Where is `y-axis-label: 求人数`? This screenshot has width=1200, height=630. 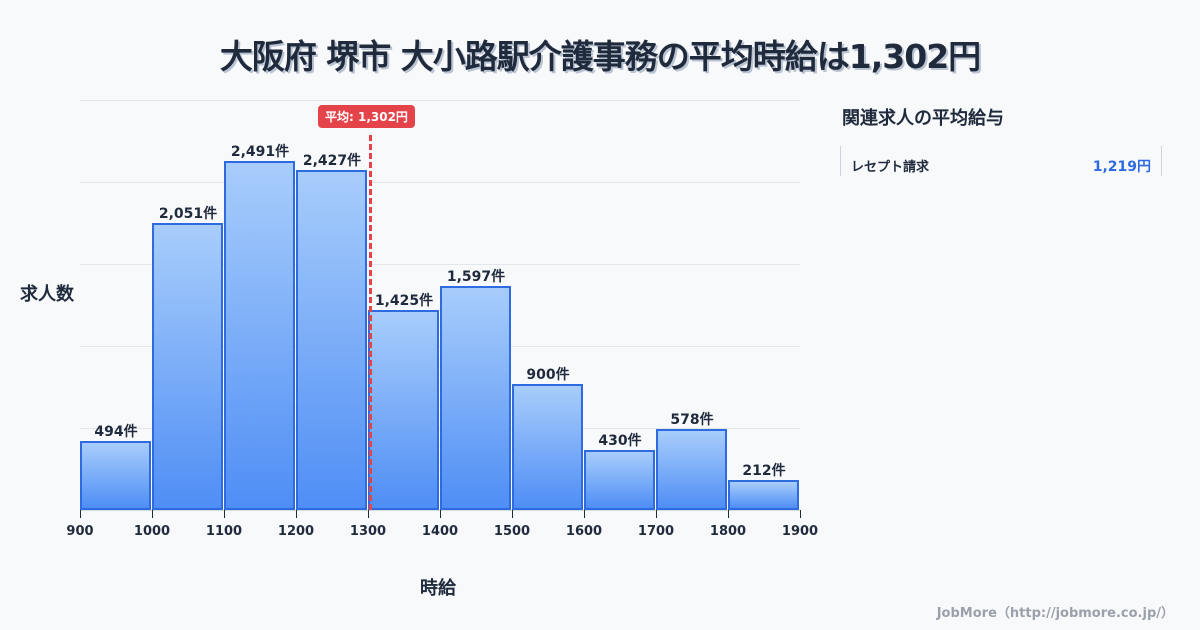 y-axis-label: 求人数 is located at coordinates (47, 294).